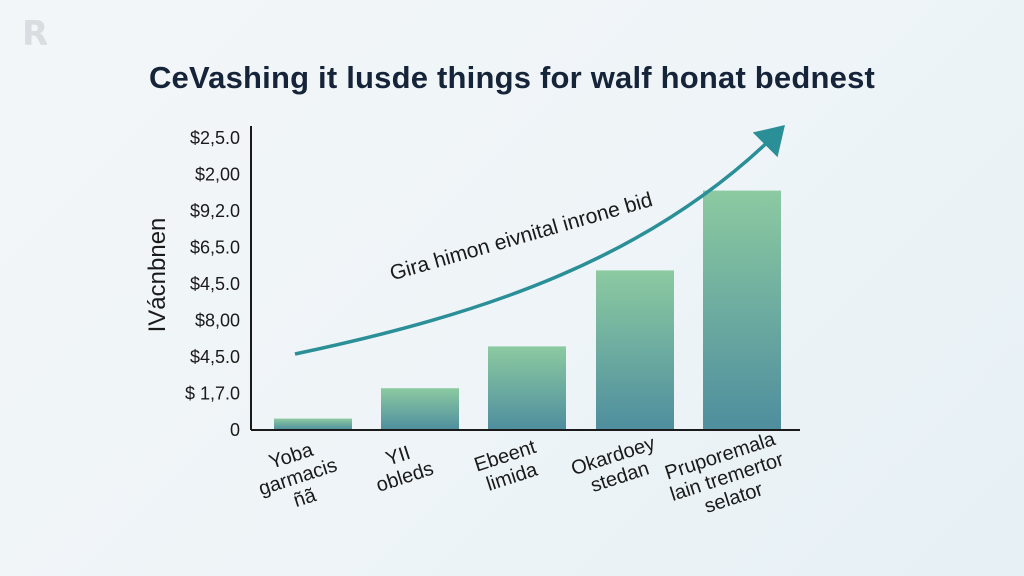 This screenshot has height=576, width=1024. Describe the element at coordinates (727, 477) in the screenshot. I see `x-tick-label: Pruporemalalain tremertorselator` at that location.